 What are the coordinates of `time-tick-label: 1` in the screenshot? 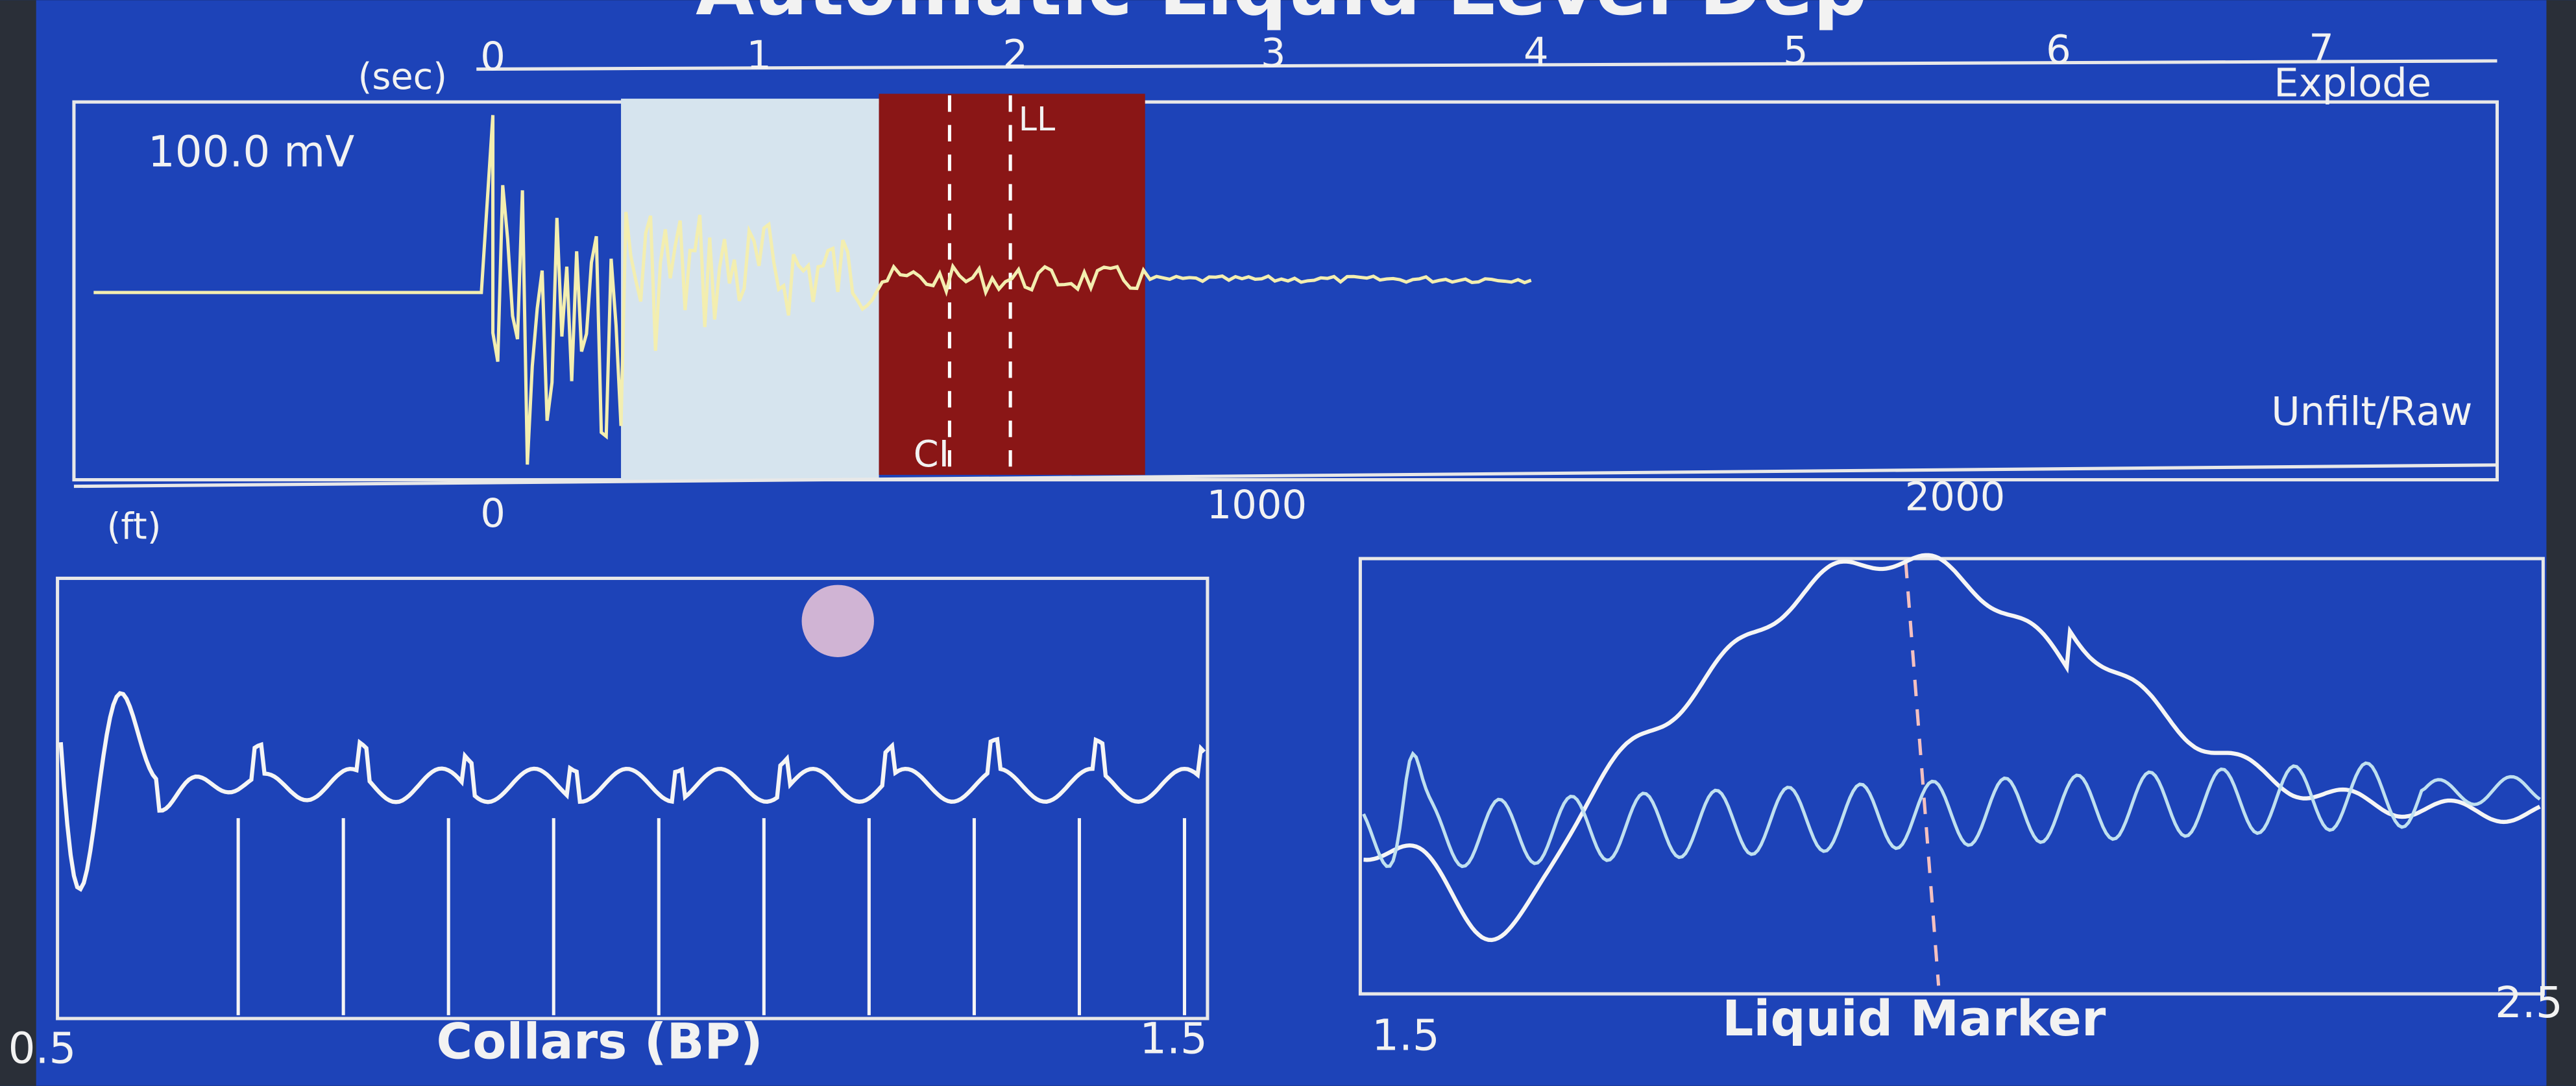 It's located at (759, 55).